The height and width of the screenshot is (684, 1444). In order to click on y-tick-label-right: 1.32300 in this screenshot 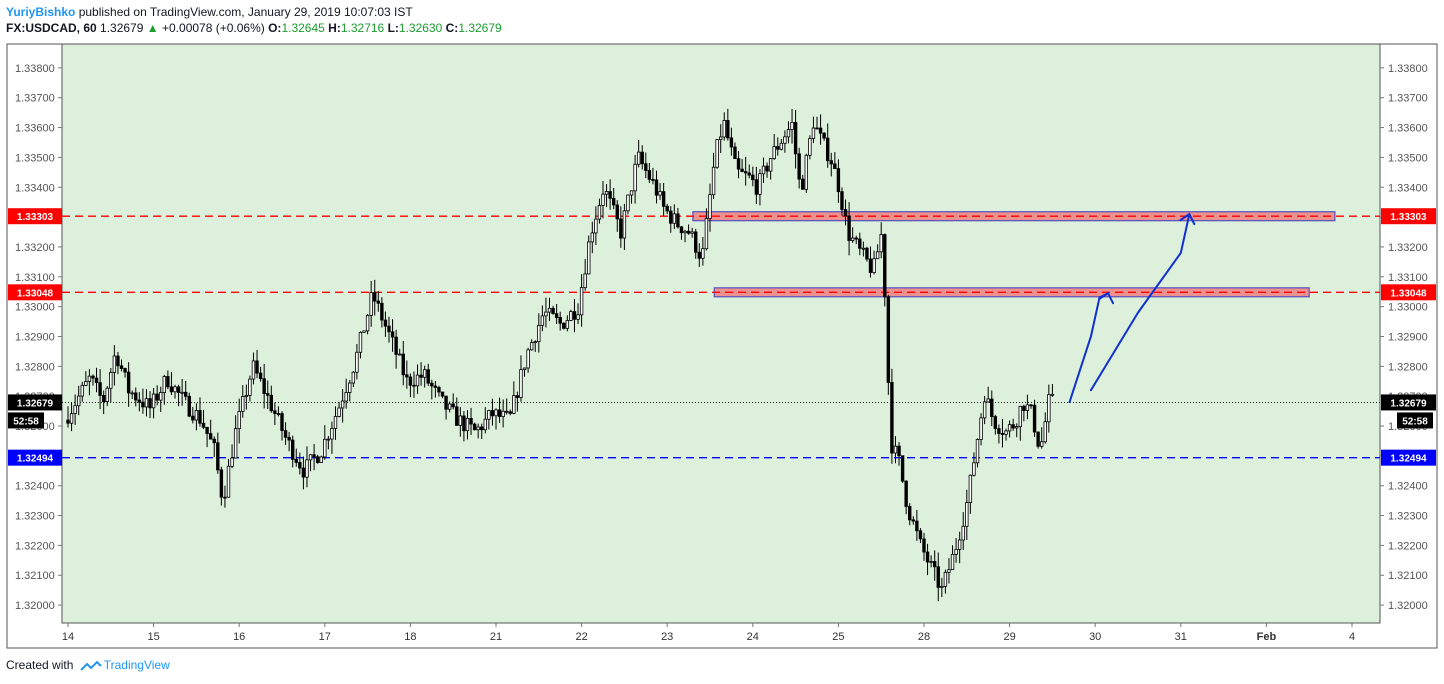, I will do `click(1408, 517)`.